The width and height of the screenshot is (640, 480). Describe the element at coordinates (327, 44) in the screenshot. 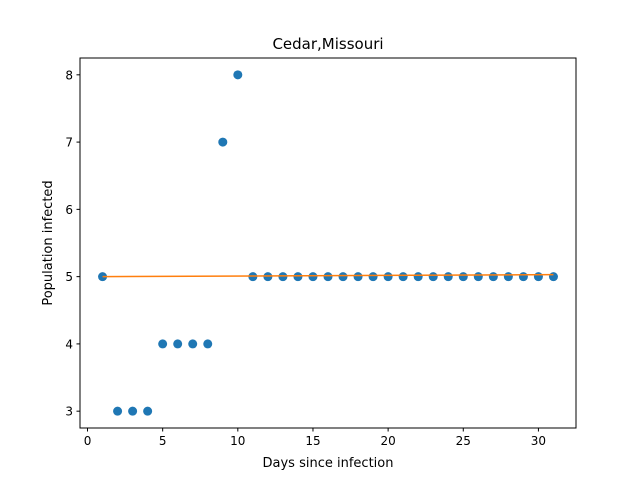

I see `chart-title: Cedar,Missouri` at that location.